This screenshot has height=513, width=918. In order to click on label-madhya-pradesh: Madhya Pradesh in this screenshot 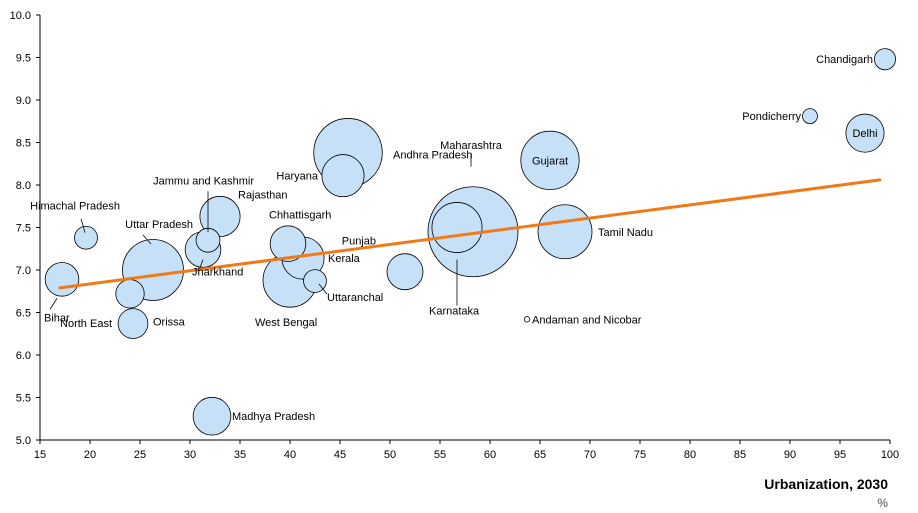, I will do `click(273, 417)`.